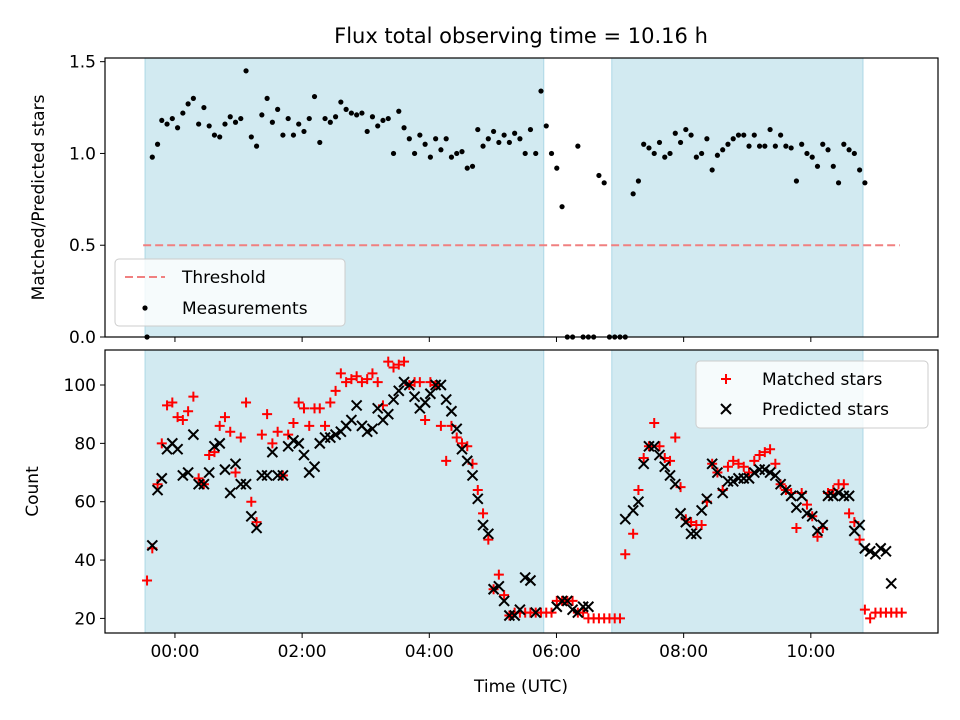  I want to click on observing-window, so click(737, 197).